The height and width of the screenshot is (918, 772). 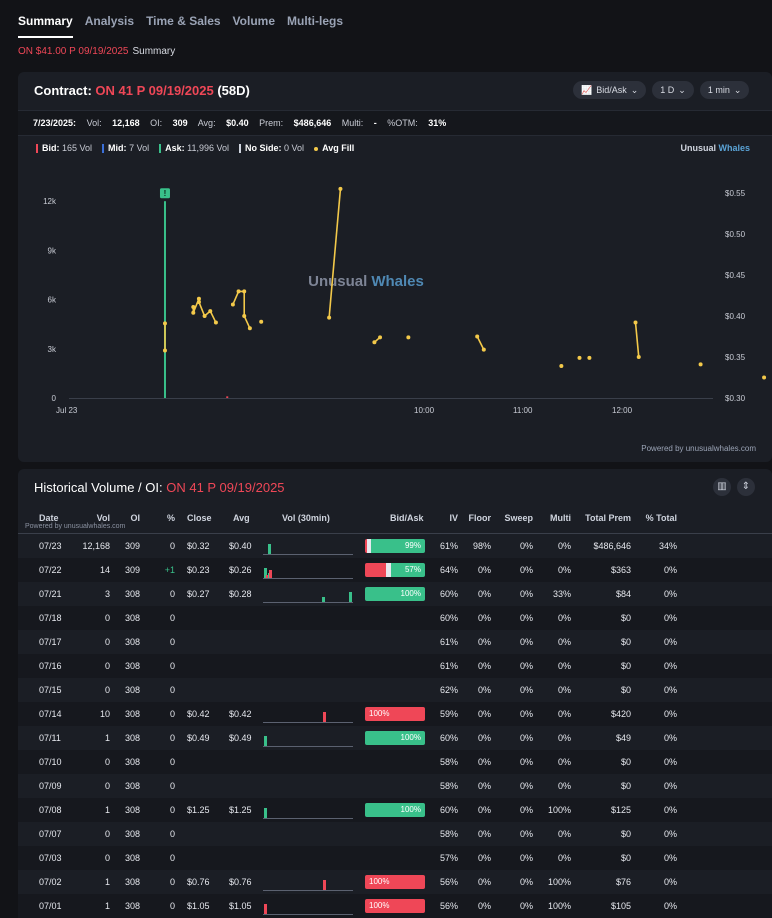 I want to click on tab-time-sales: Time & Sales, so click(x=183, y=21).